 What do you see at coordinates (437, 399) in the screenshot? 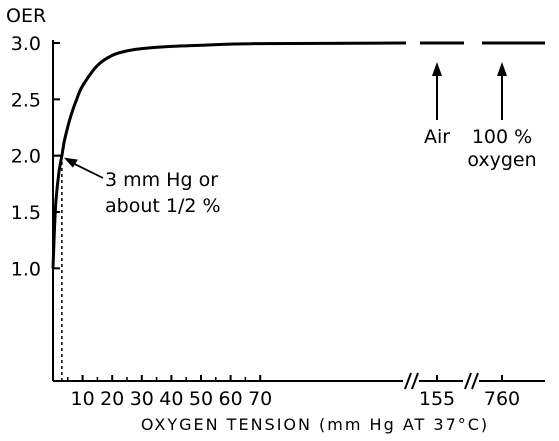
I see `x-tick-label: 155` at bounding box center [437, 399].